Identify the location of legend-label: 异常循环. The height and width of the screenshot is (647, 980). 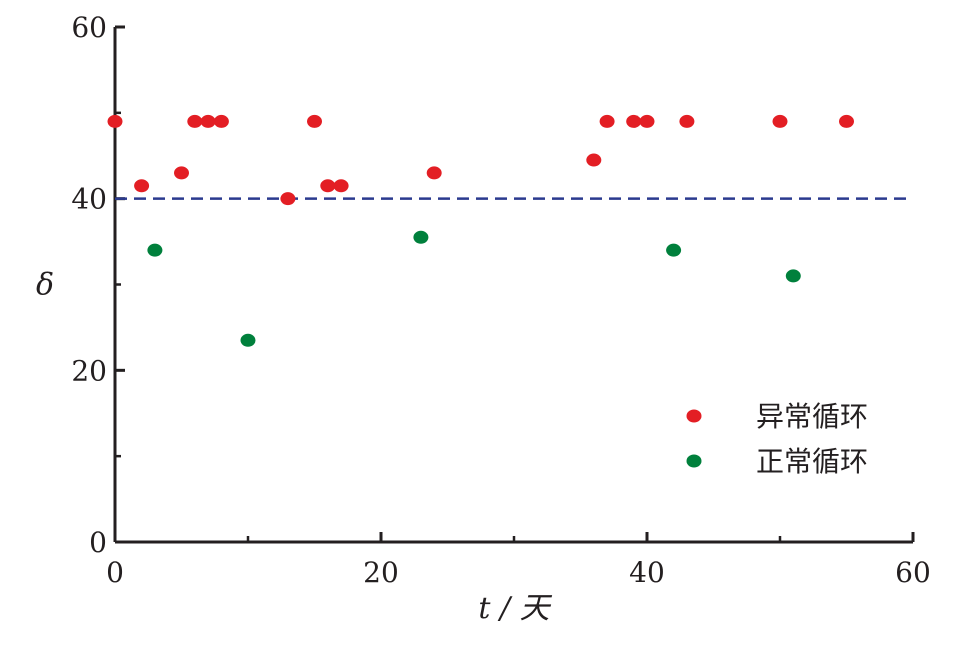
(812, 416).